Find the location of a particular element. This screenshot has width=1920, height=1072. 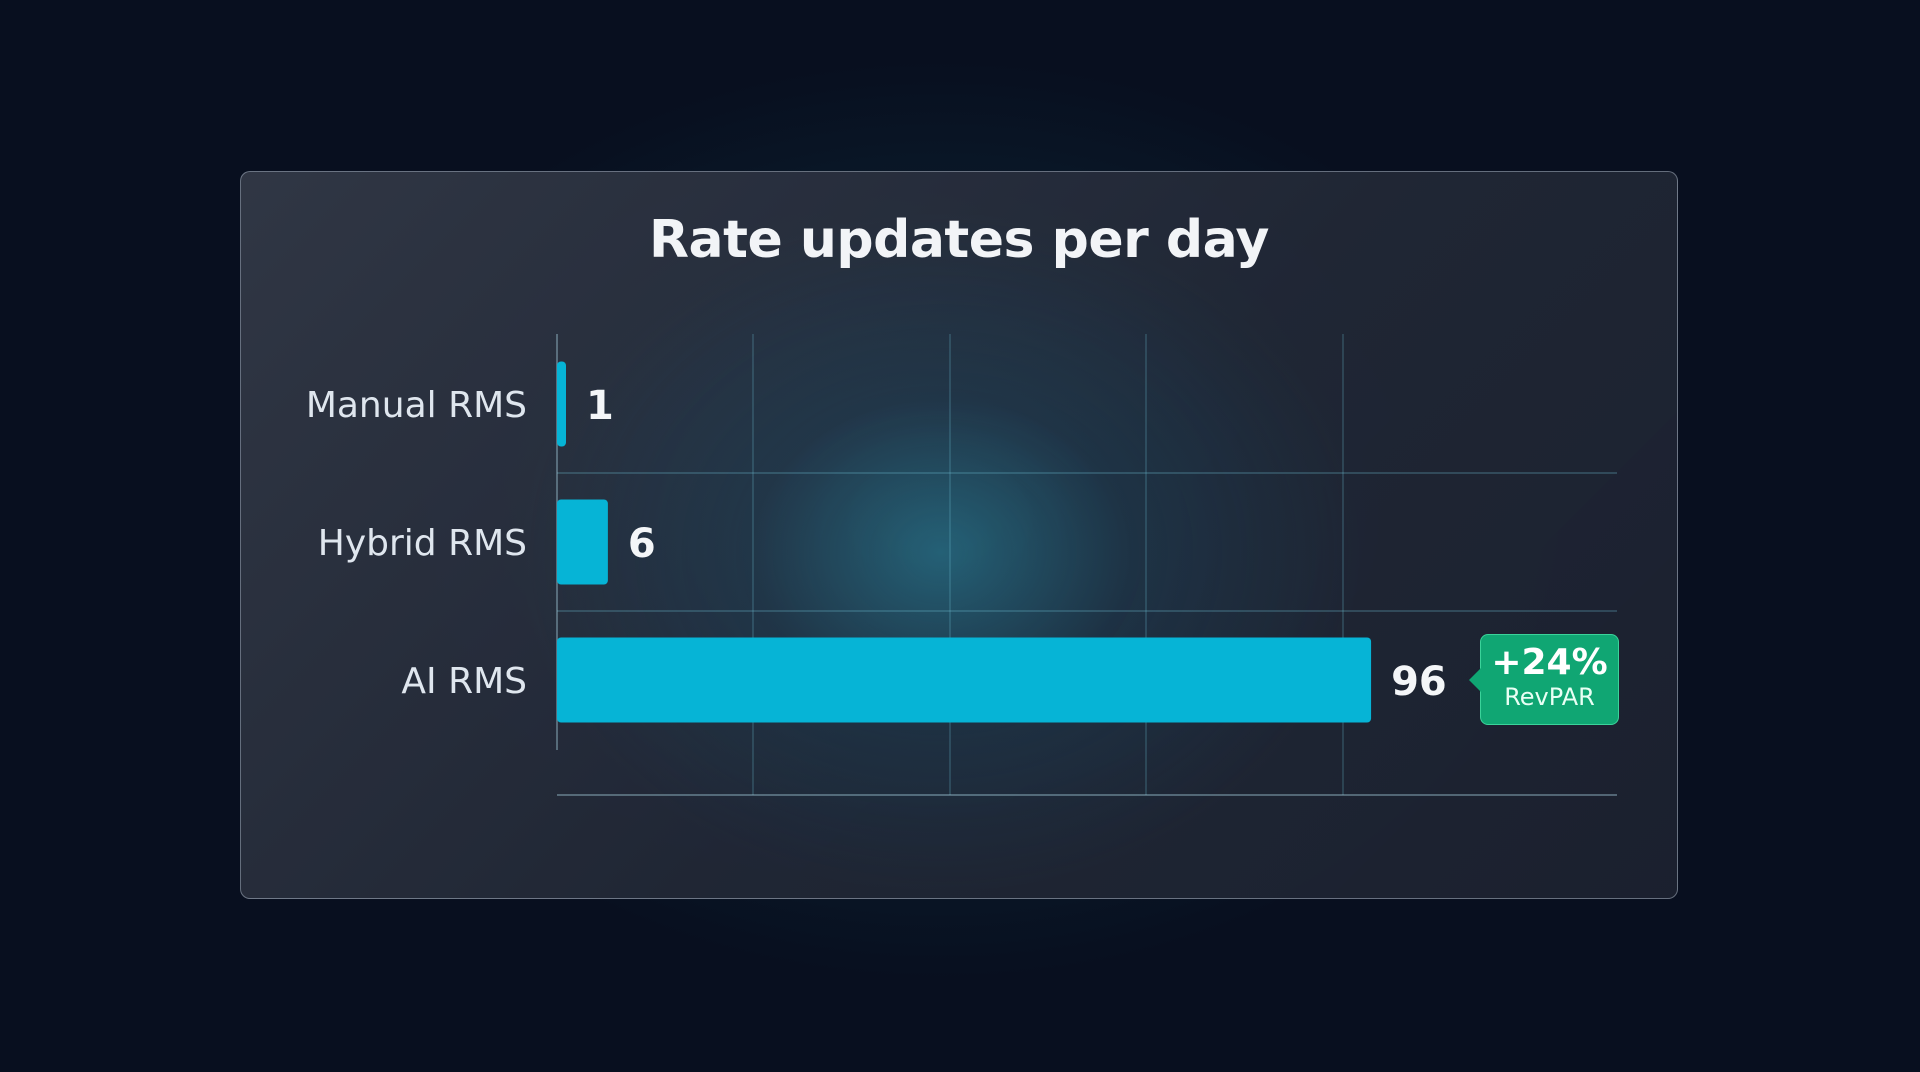

revpar-annotation-badge: +24% RevPAR is located at coordinates (1544, 679).